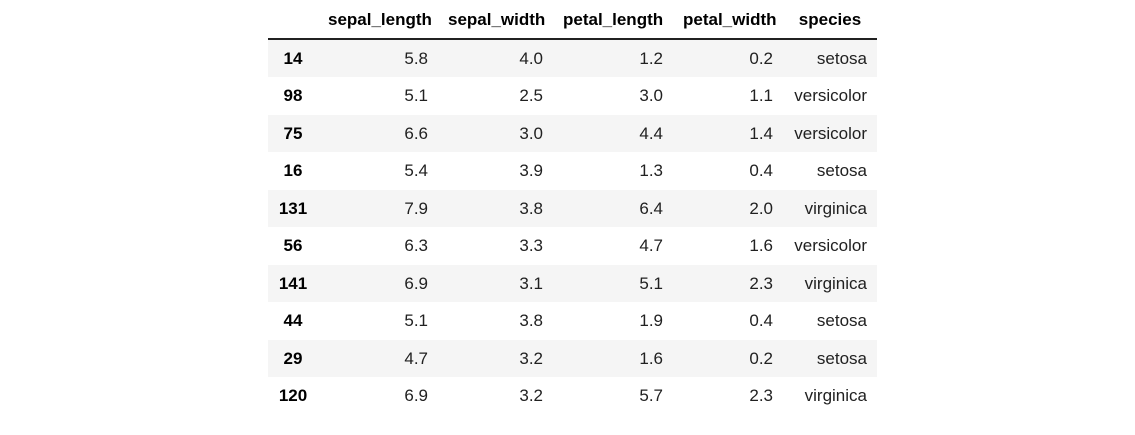 This screenshot has height=435, width=1135. I want to click on data-cell: 5.7, so click(651, 395).